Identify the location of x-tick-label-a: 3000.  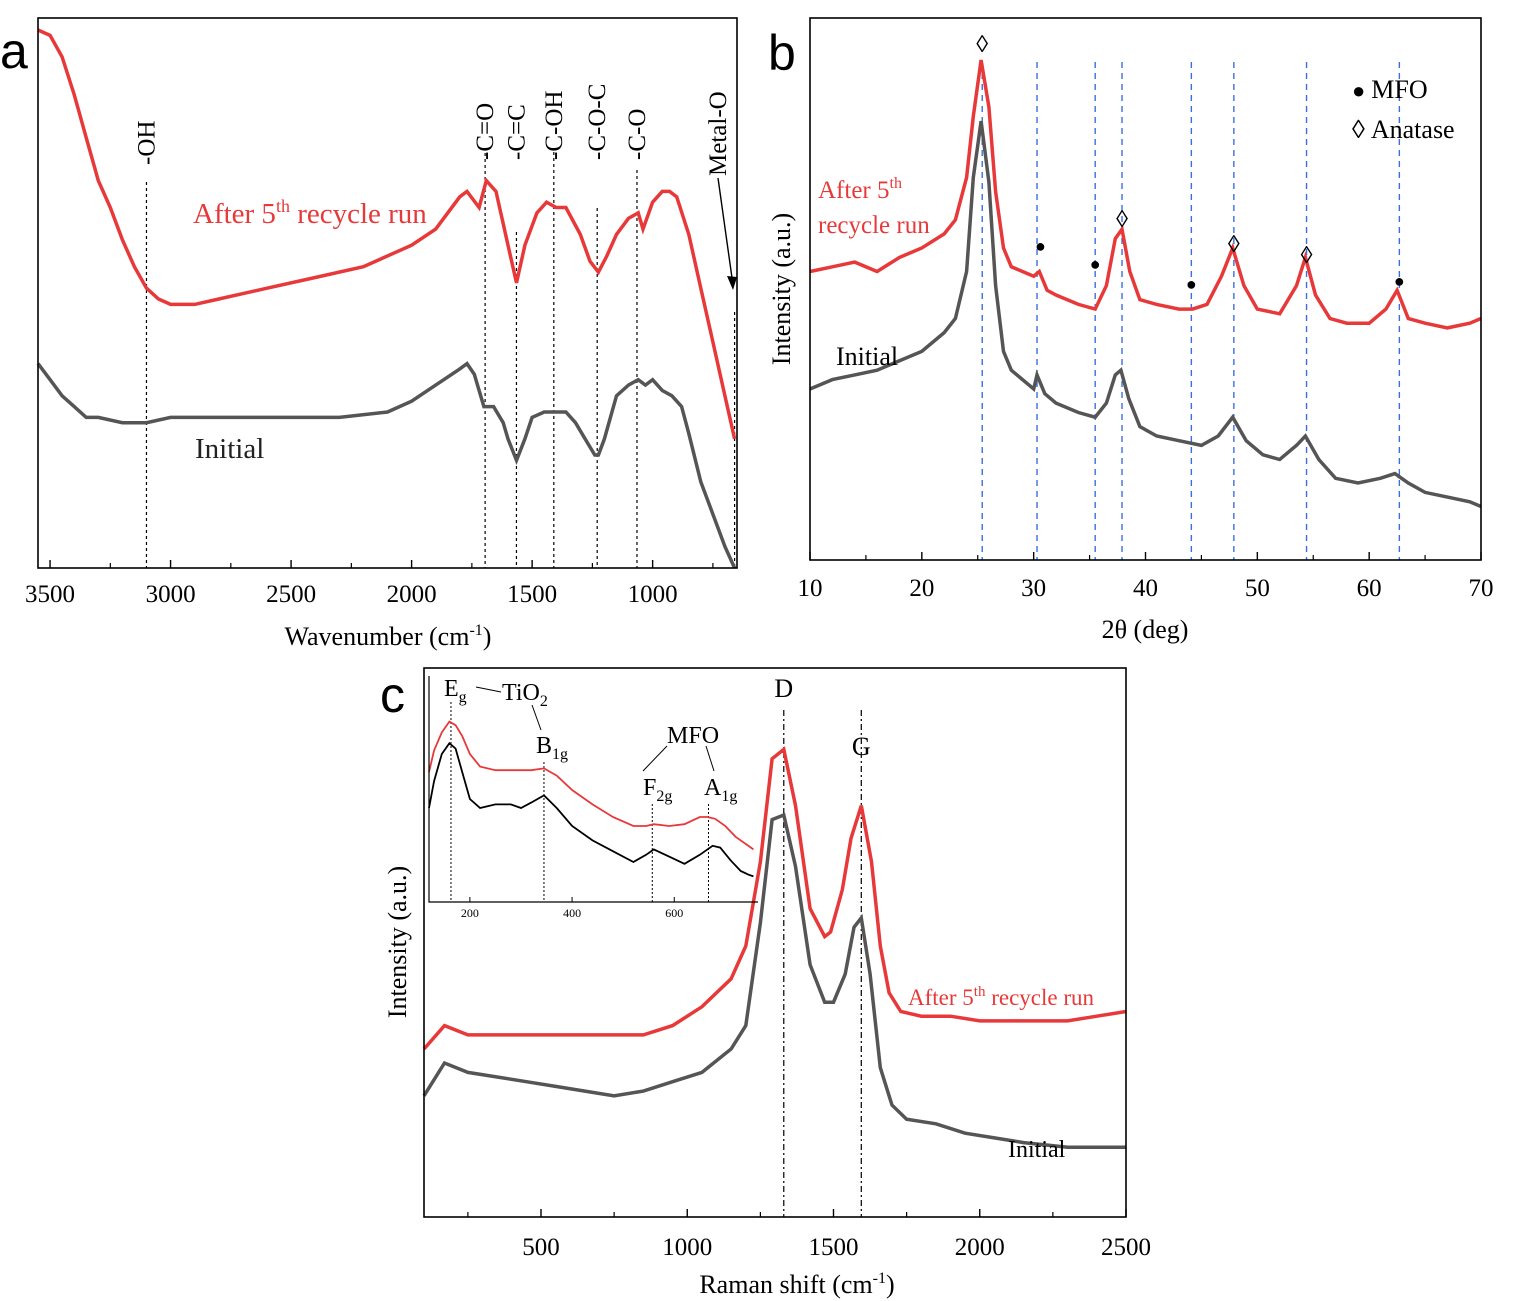
(171, 594).